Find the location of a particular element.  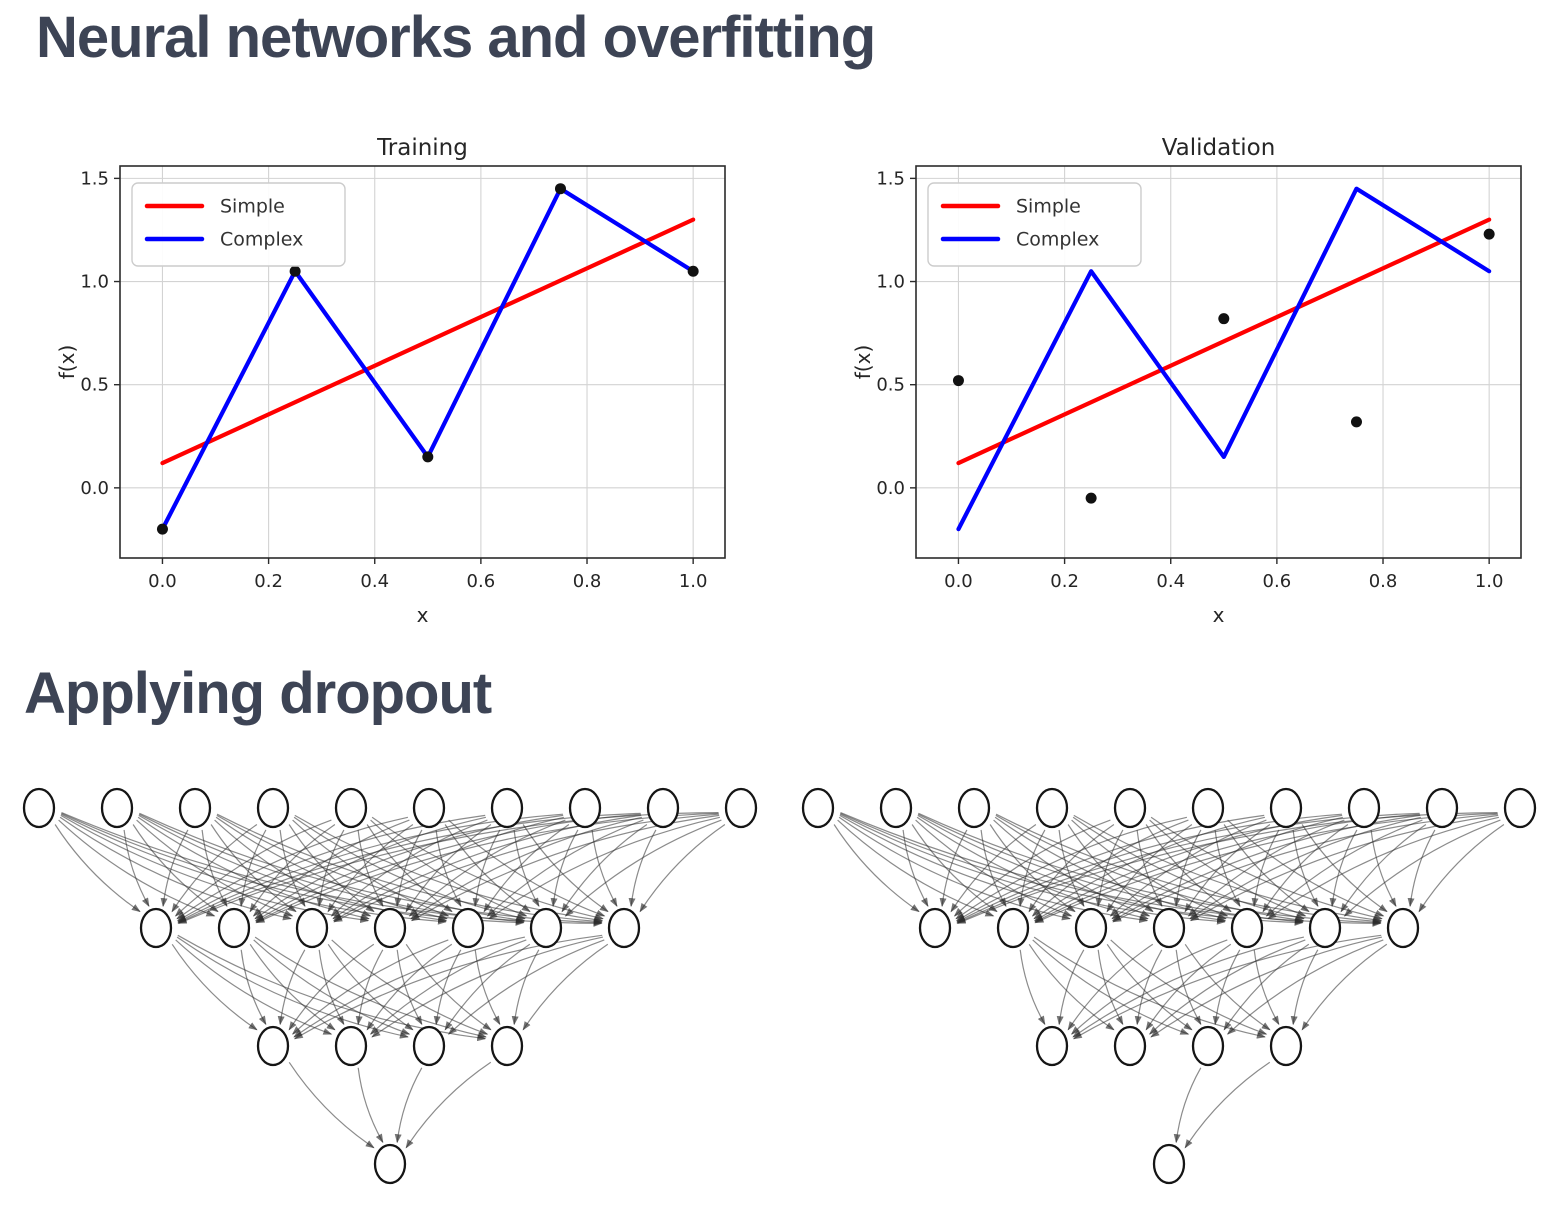

svg-text: Training is located at coordinates (422, 148).